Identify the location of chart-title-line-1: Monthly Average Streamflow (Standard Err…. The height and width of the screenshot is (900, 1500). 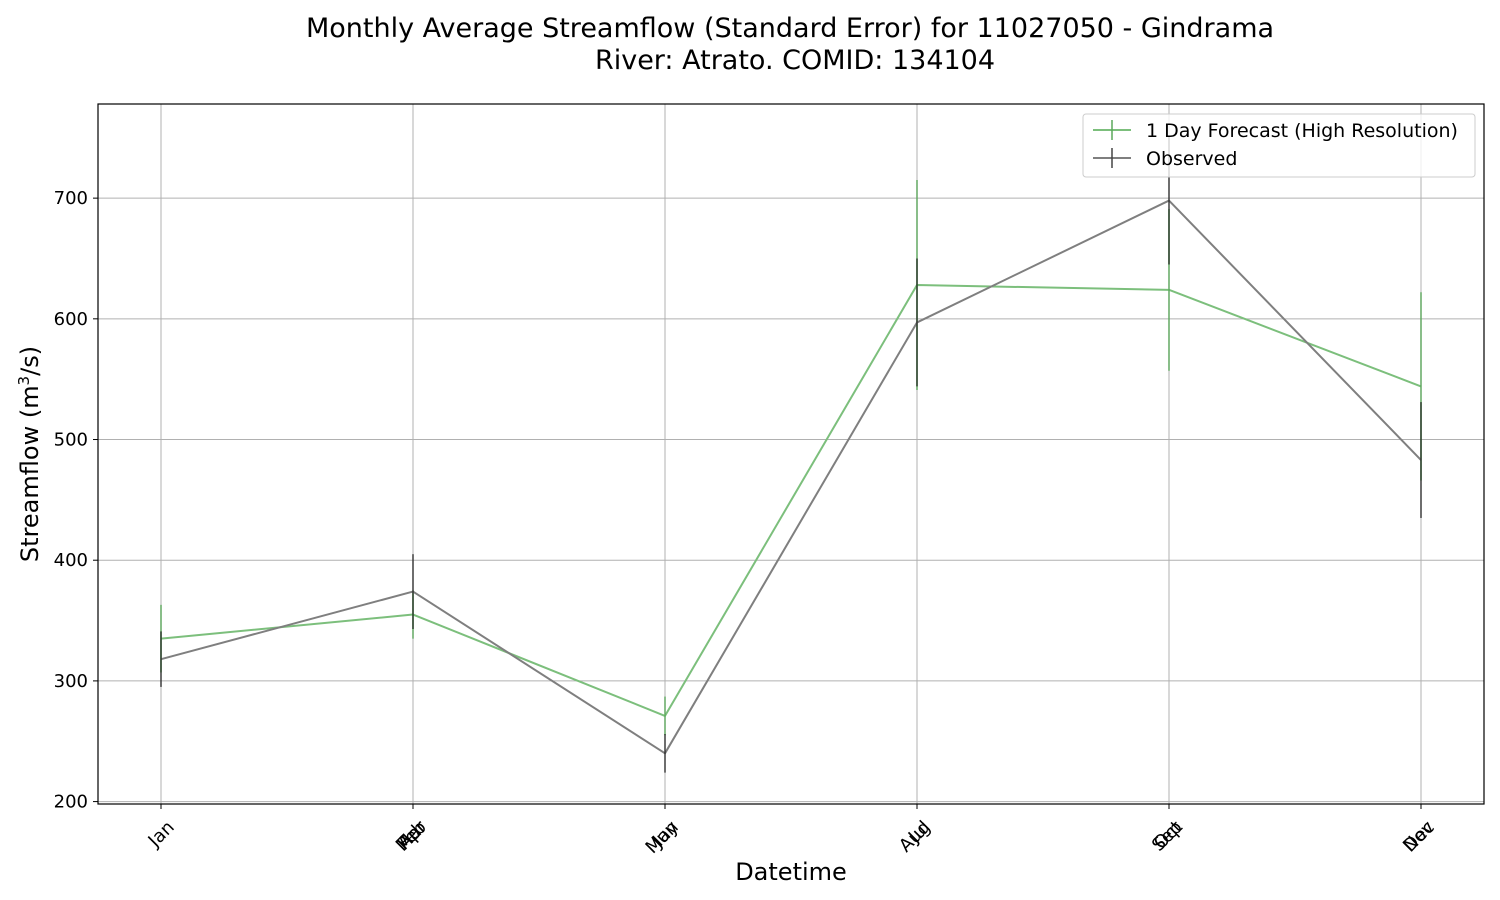
(790, 28).